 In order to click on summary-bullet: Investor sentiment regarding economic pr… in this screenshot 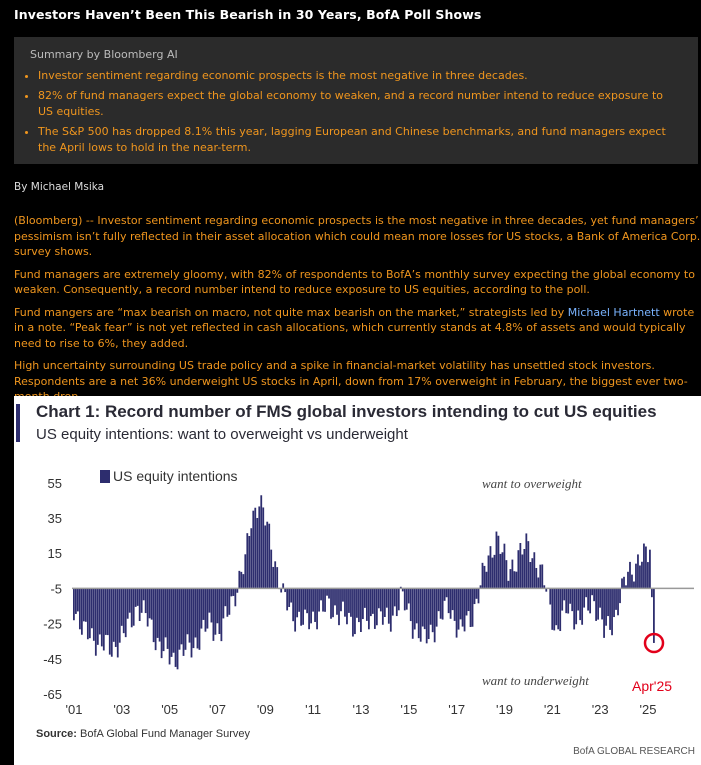, I will do `click(358, 76)`.